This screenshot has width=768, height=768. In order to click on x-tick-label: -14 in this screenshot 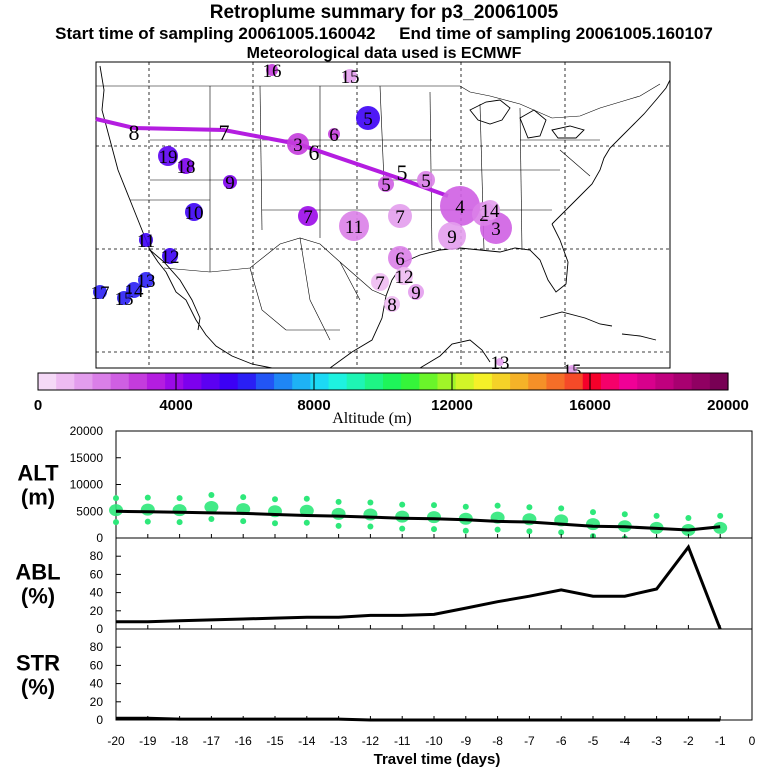, I will do `click(307, 741)`.